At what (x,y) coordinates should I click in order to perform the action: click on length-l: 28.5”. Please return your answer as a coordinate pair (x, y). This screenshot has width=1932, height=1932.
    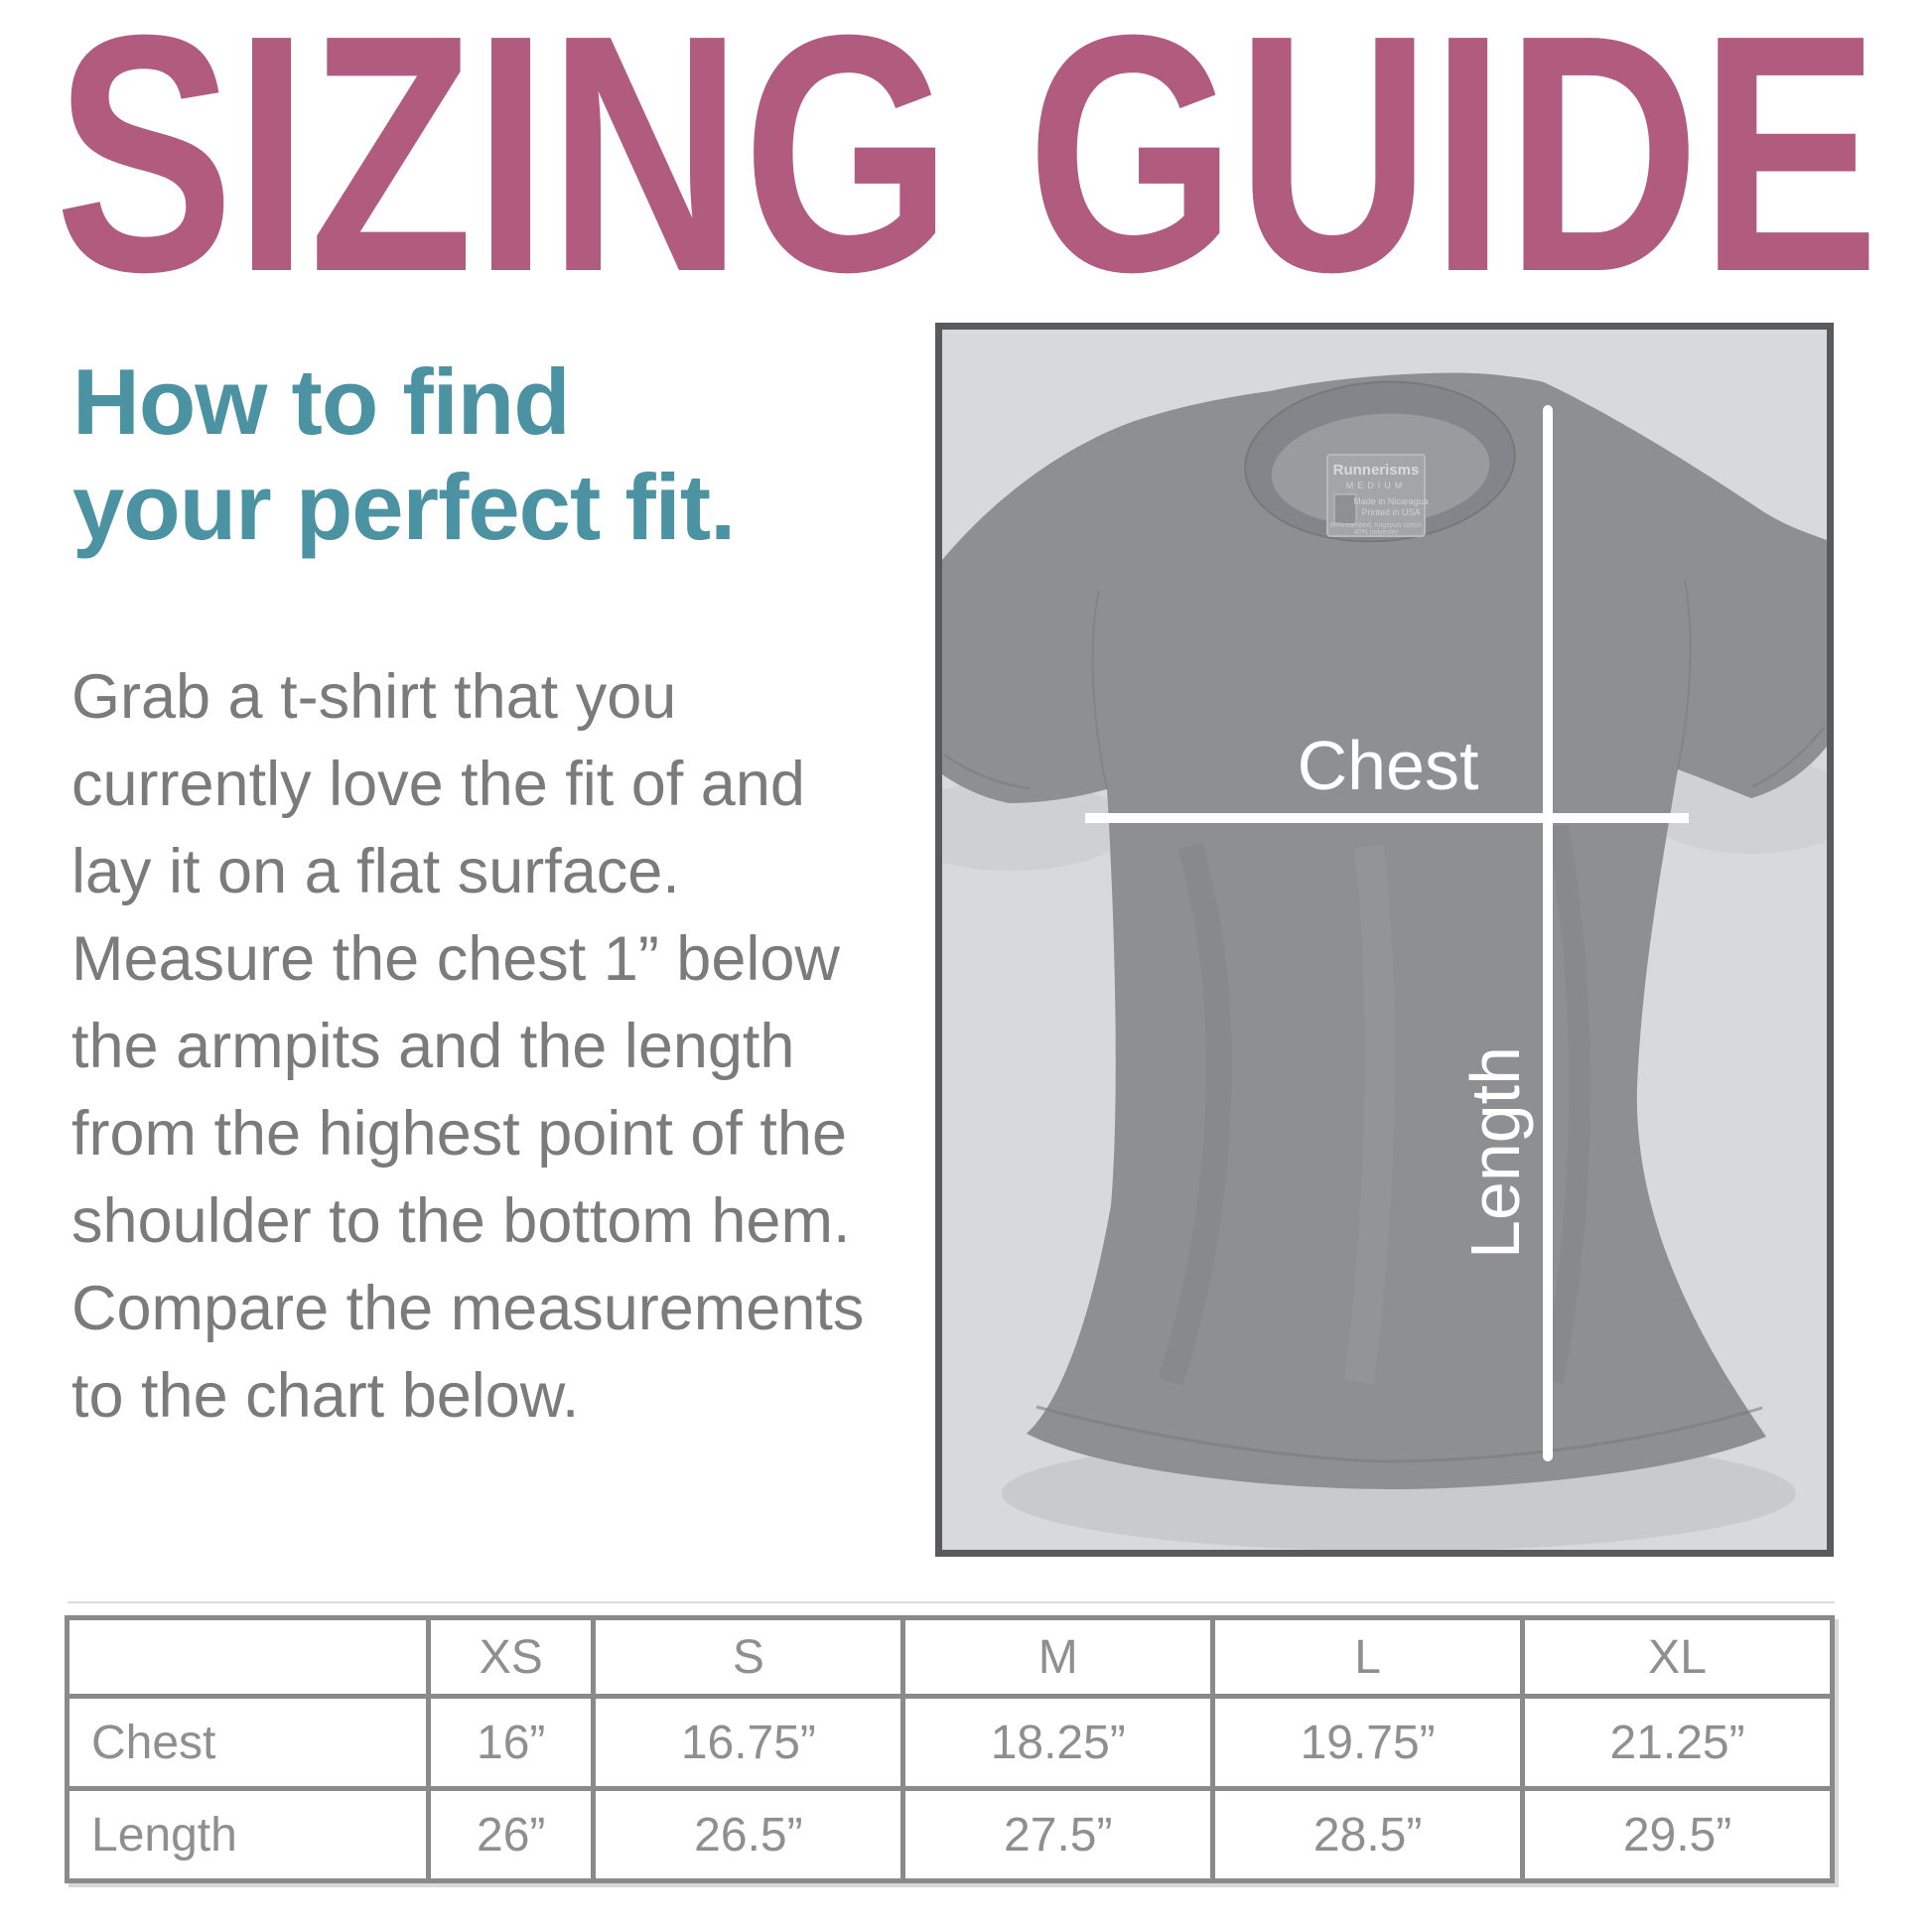
    Looking at the image, I should click on (1368, 1835).